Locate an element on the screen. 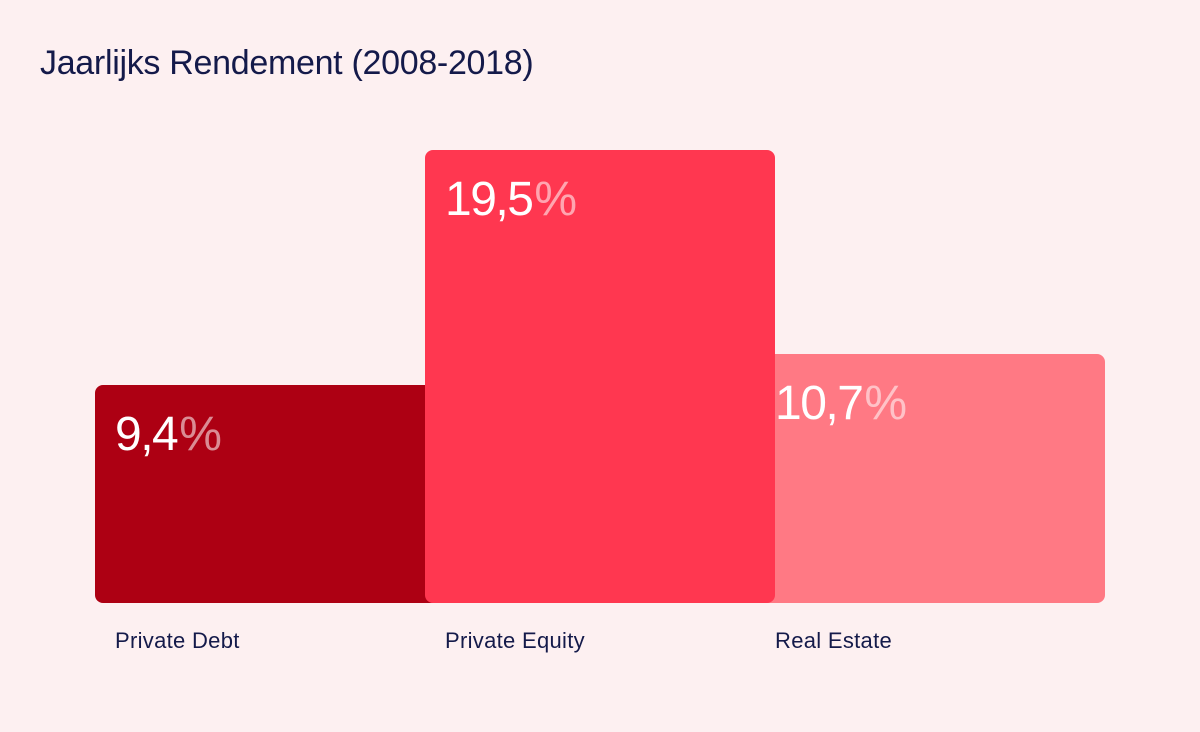 The image size is (1200, 732). category-label: Real Estate is located at coordinates (834, 640).